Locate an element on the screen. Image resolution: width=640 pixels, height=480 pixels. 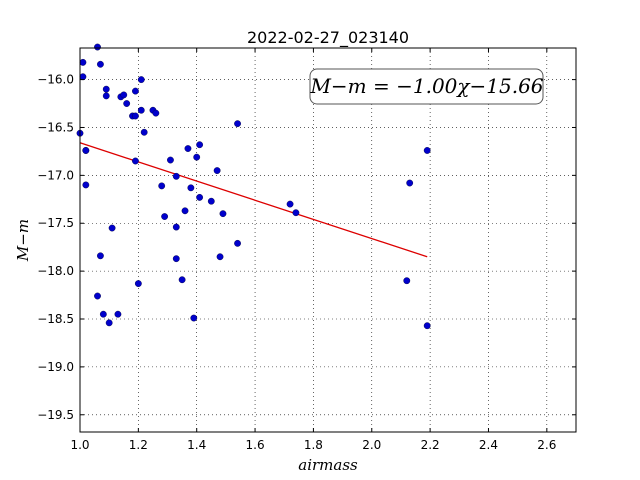
annotation-text: M−m = −1.00χ−15.66 is located at coordinates (426, 86).